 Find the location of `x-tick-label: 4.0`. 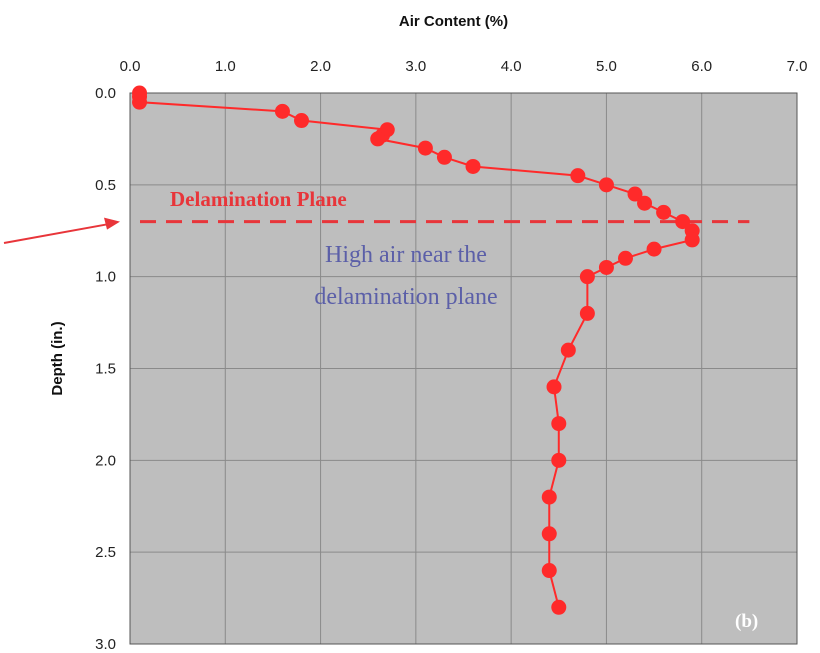

x-tick-label: 4.0 is located at coordinates (511, 66).